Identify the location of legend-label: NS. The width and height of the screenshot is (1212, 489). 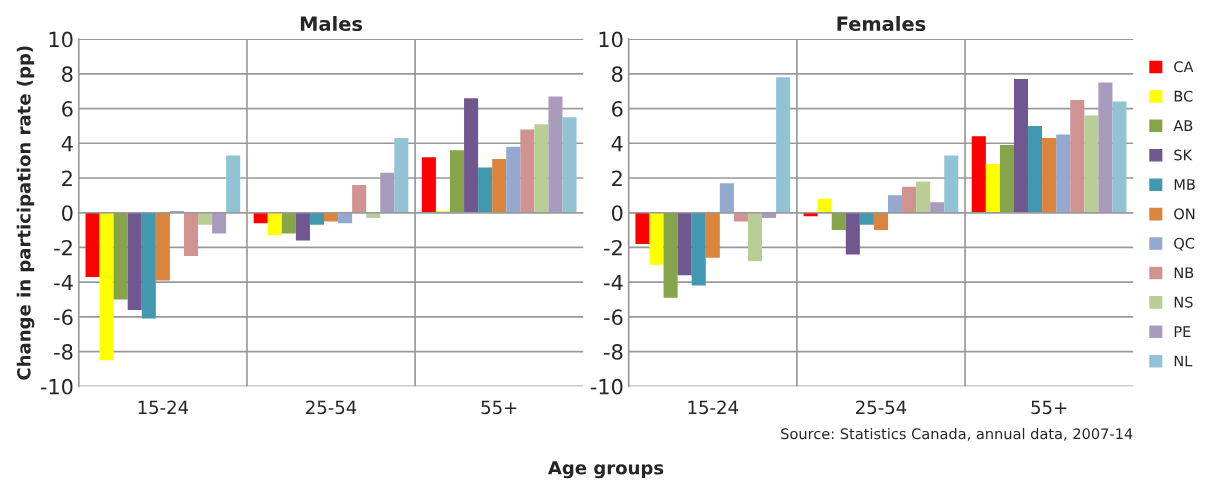
(1183, 302).